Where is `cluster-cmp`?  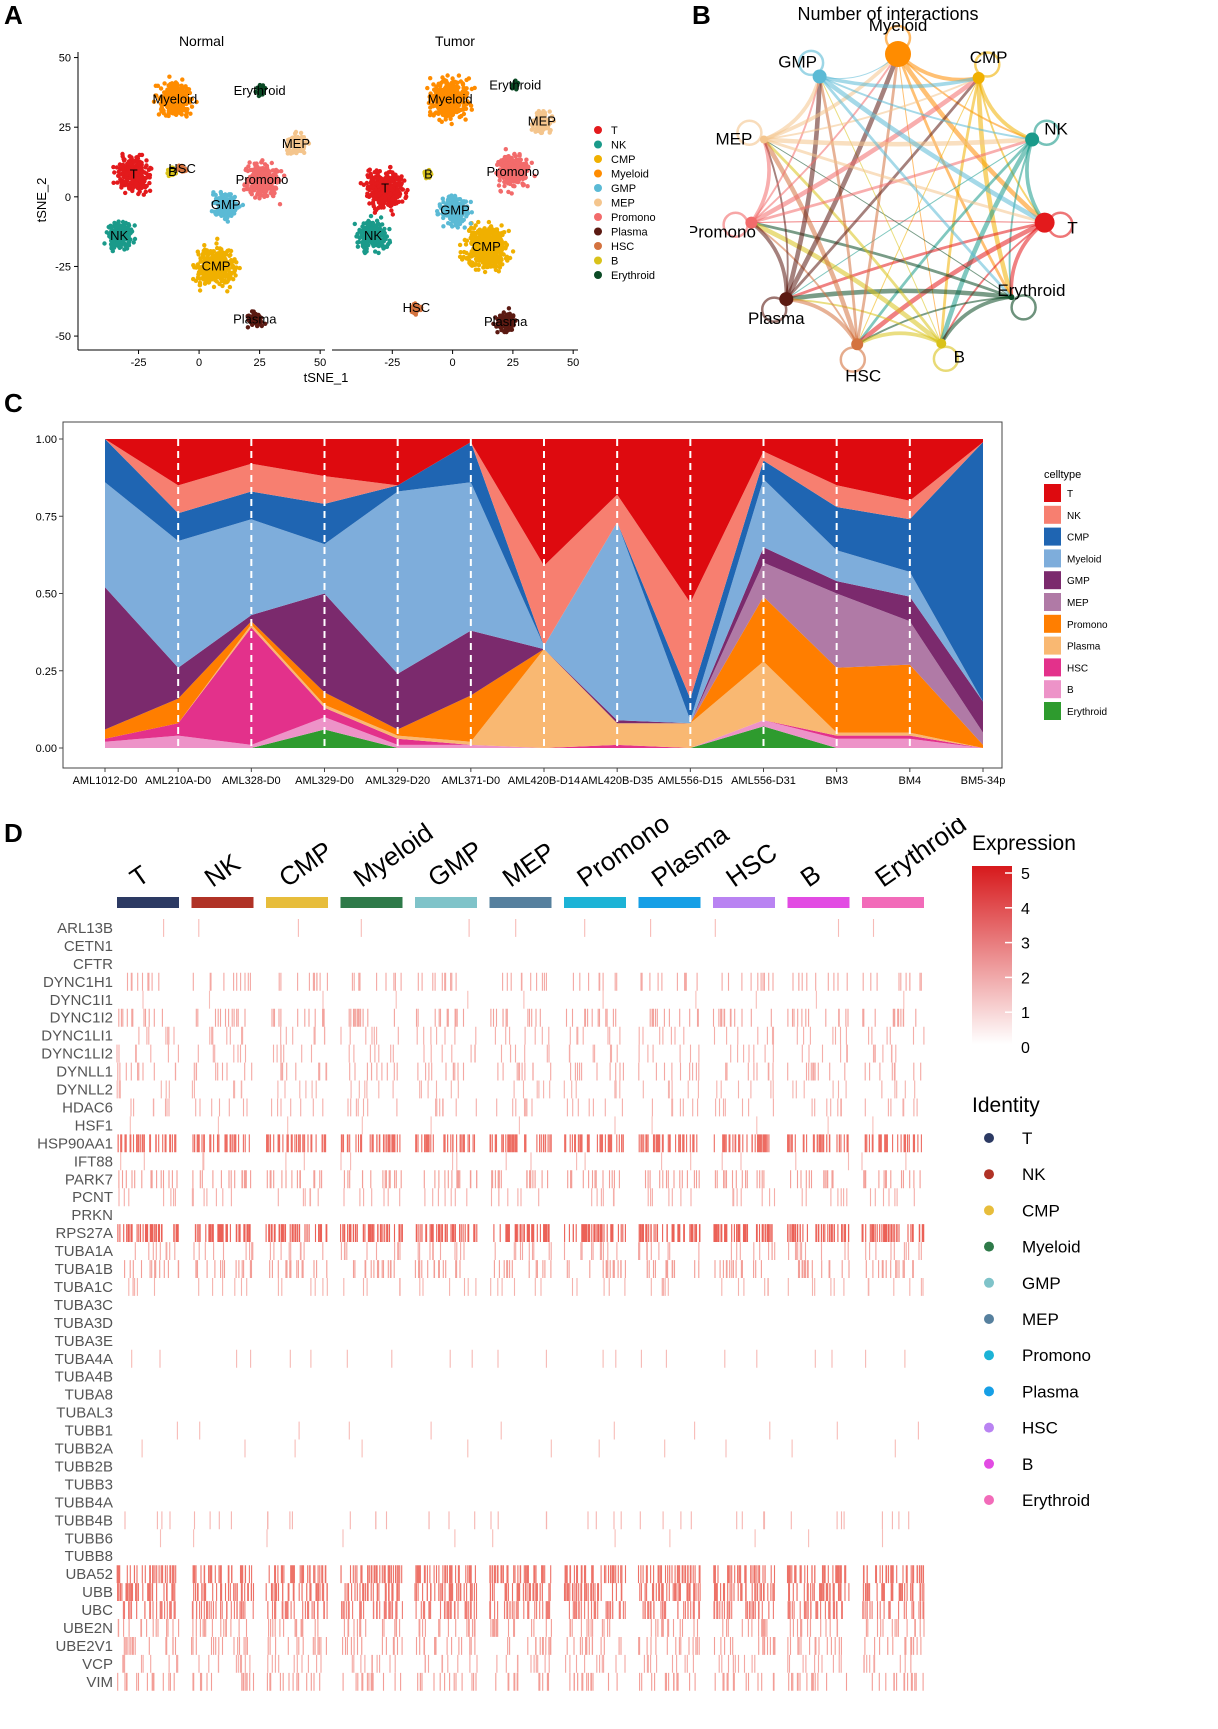
cluster-cmp is located at coordinates (216, 265).